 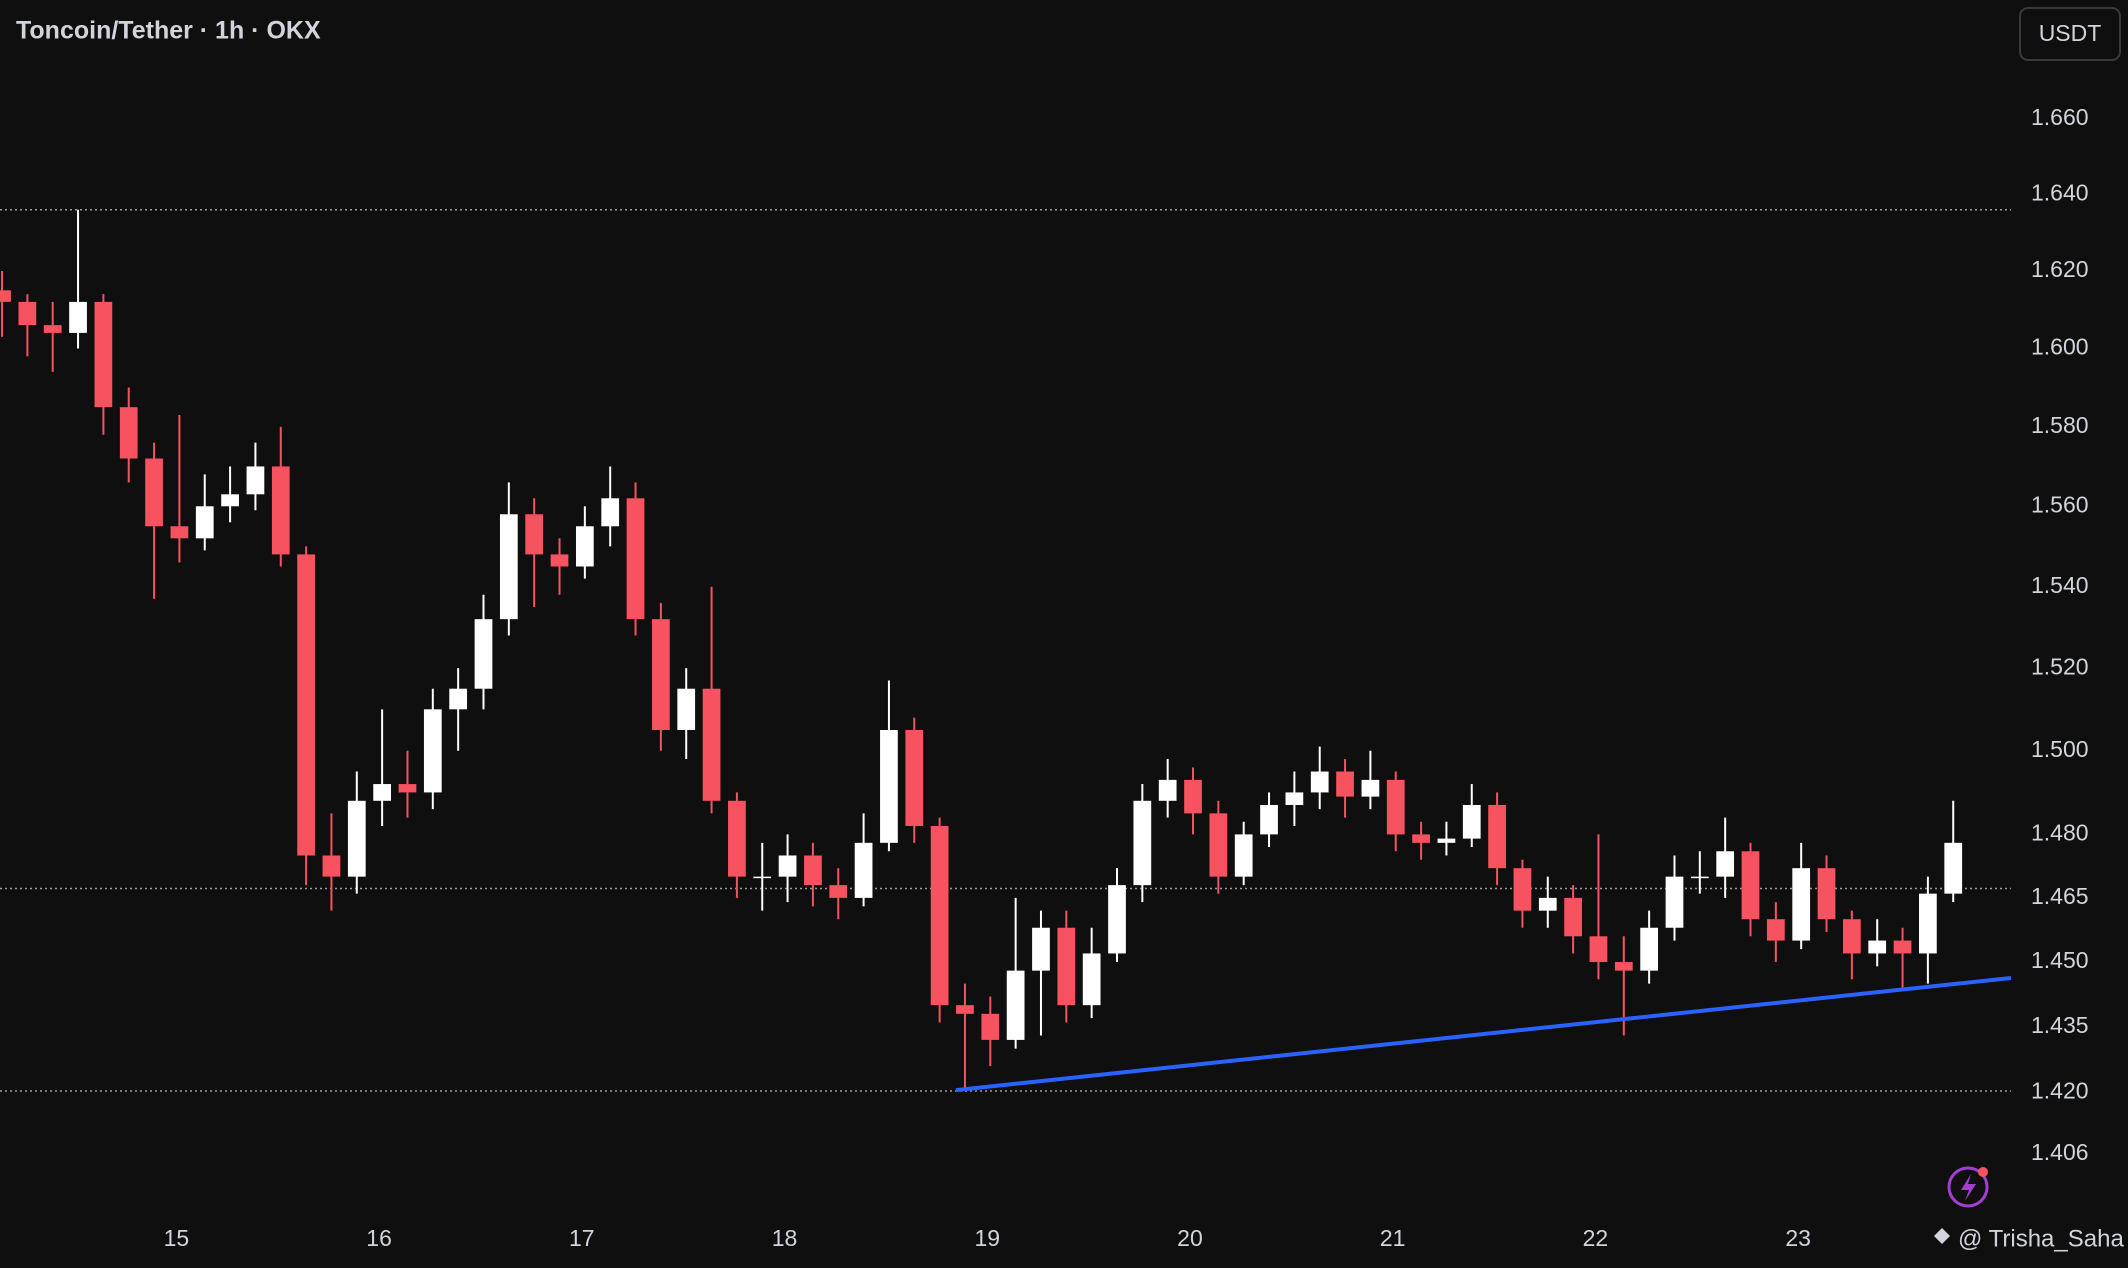 What do you see at coordinates (2060, 832) in the screenshot?
I see `y-tick-label: 1.480` at bounding box center [2060, 832].